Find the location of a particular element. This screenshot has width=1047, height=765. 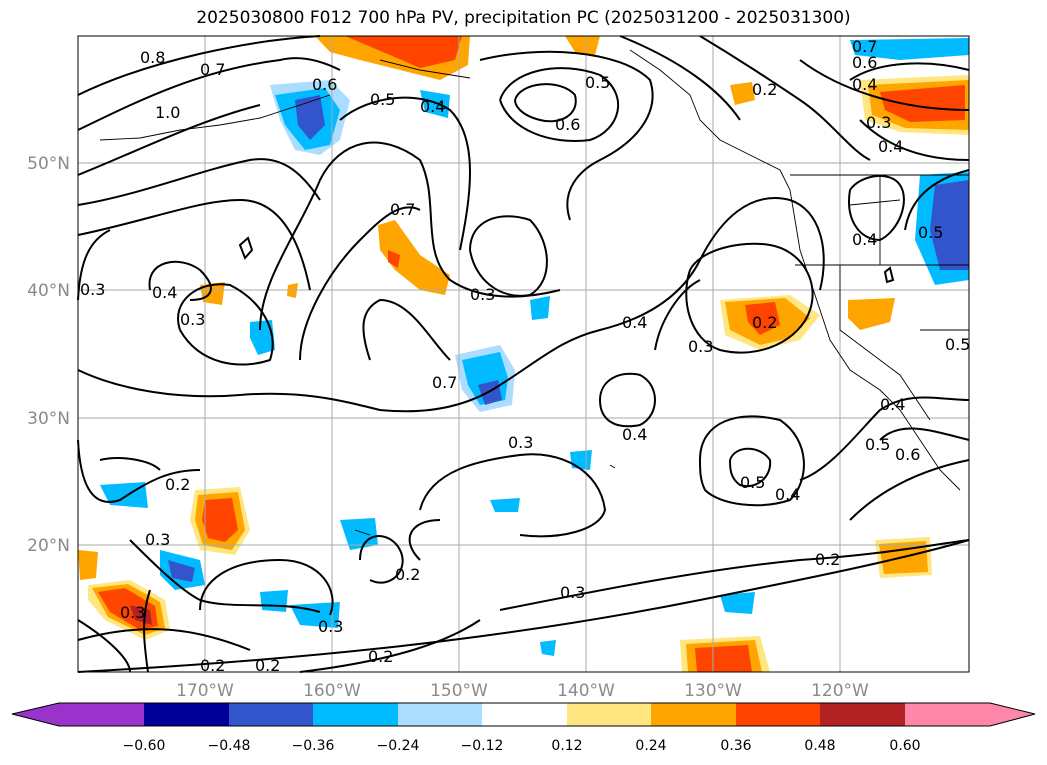

colorbar-extend-low is located at coordinates (35, 714).